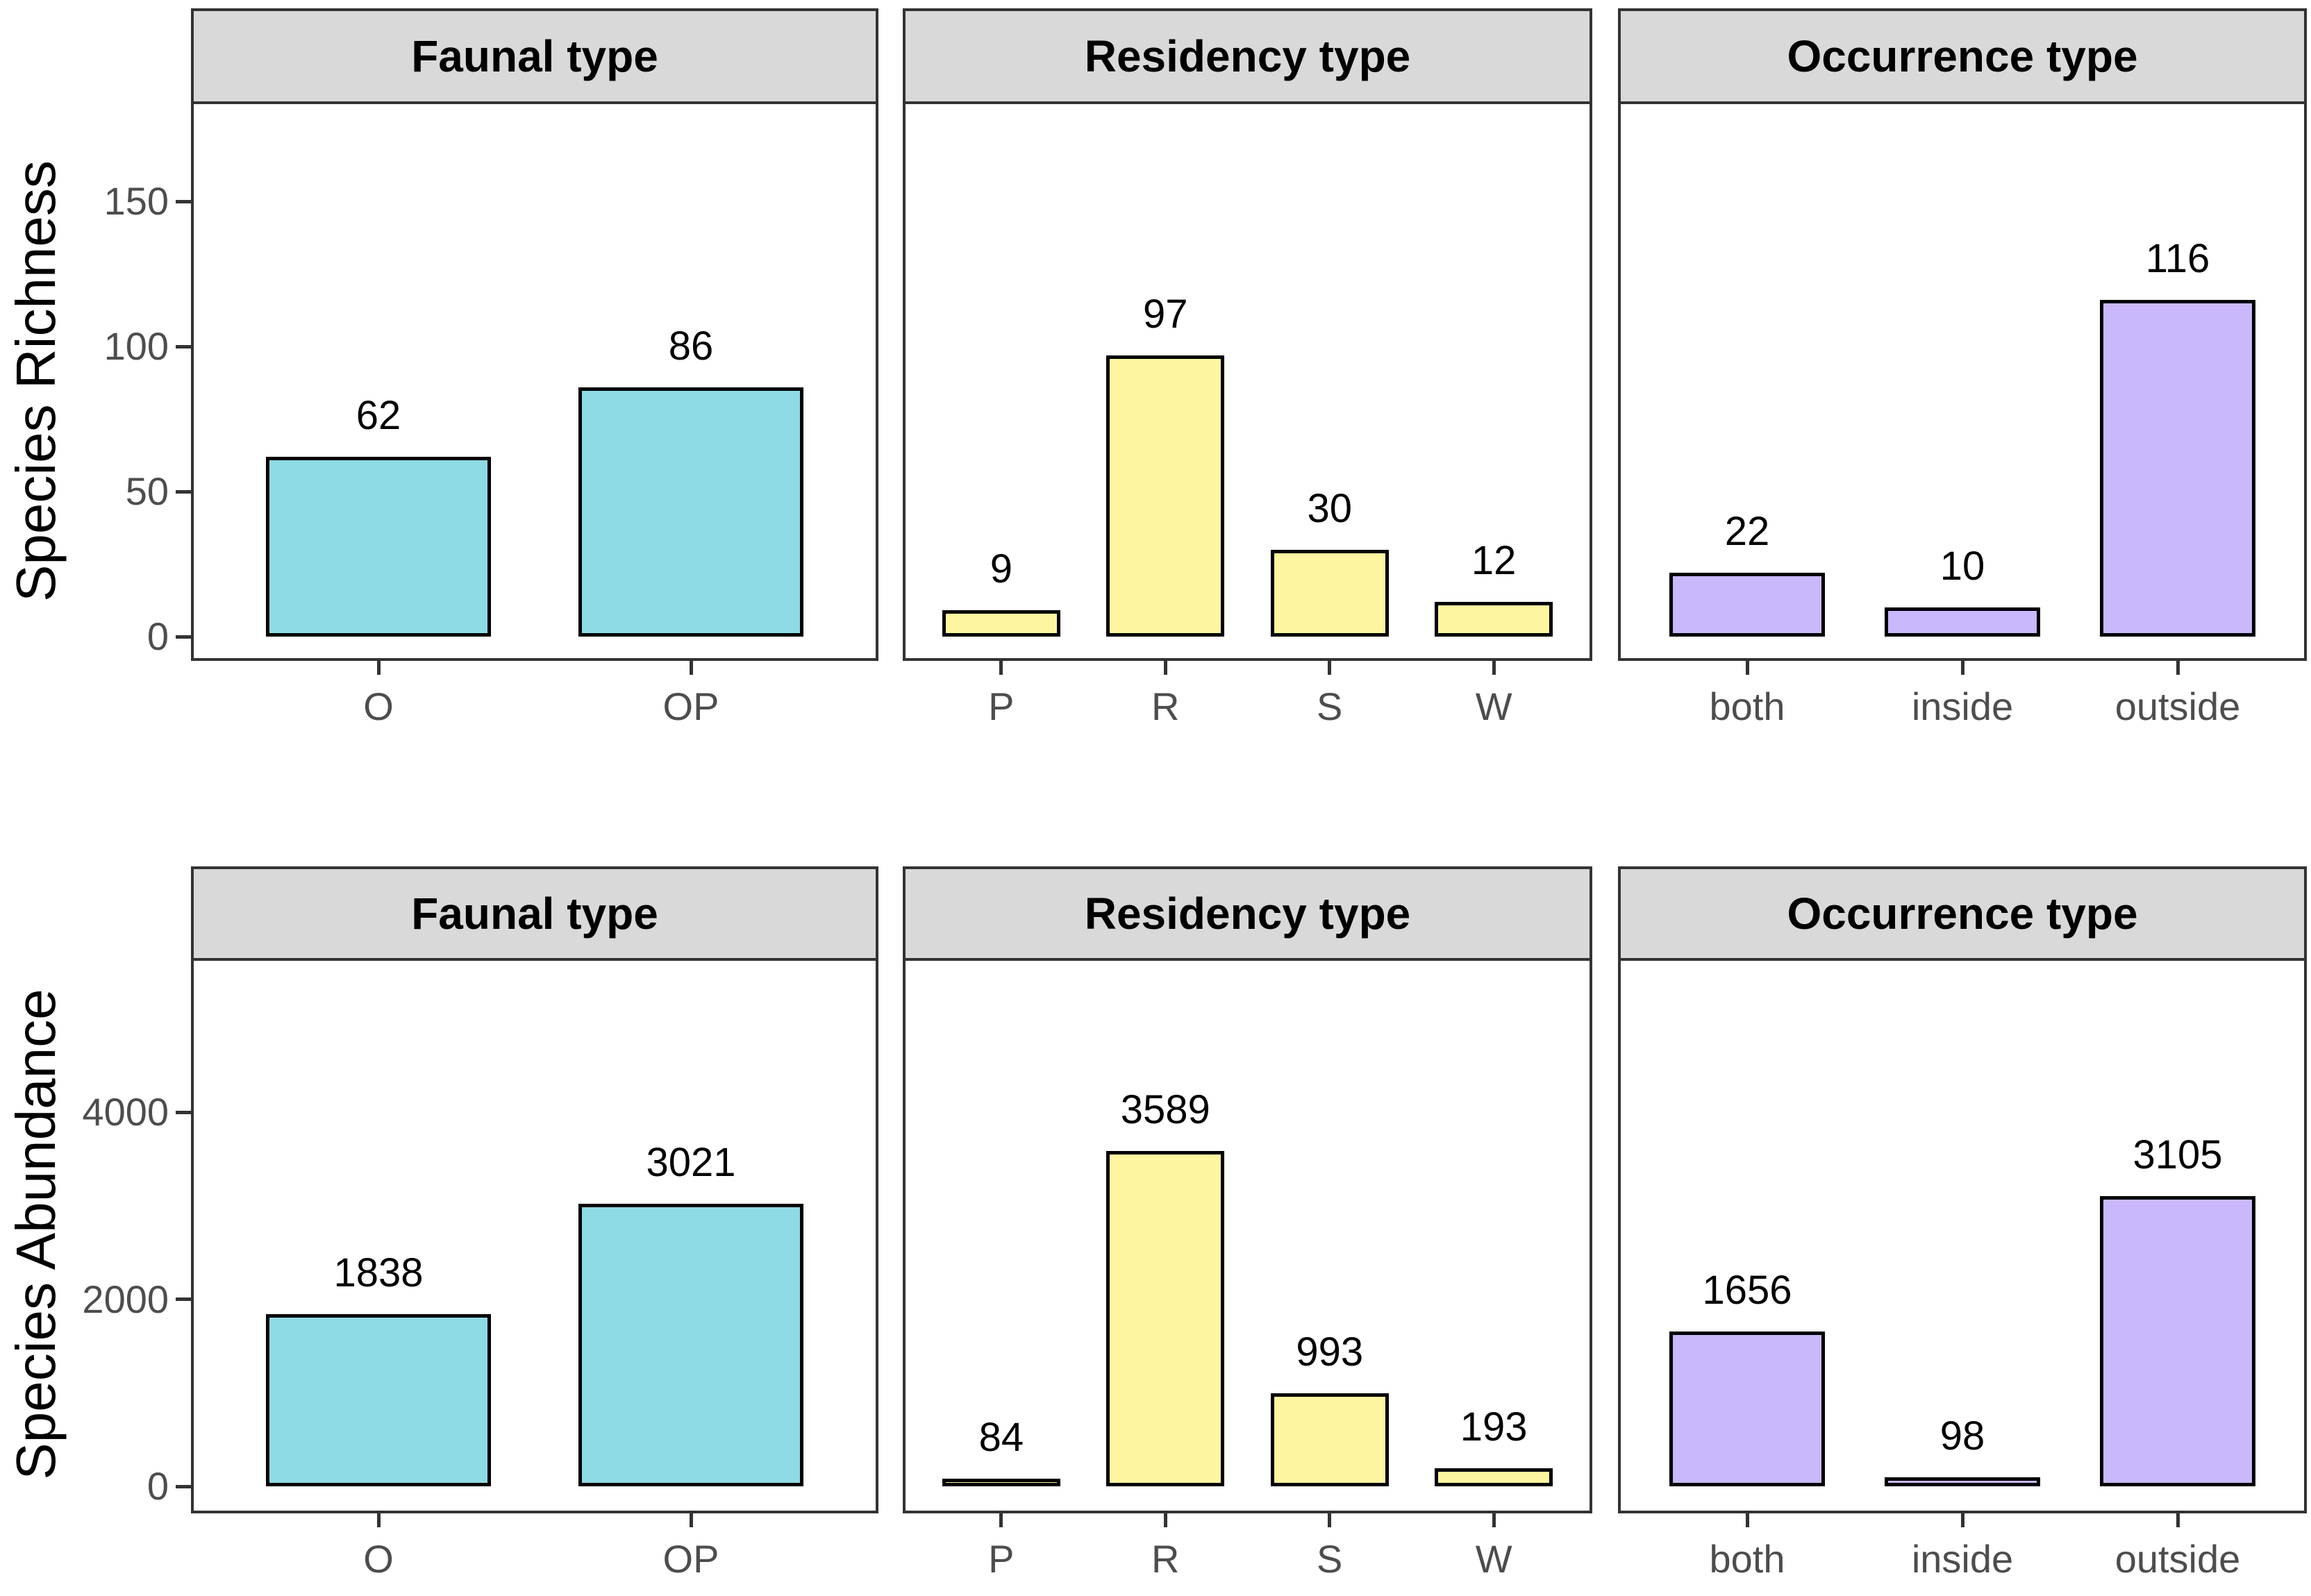 The image size is (2311, 1596). I want to click on y-axis-title-species-richness: Species Richness, so click(36, 381).